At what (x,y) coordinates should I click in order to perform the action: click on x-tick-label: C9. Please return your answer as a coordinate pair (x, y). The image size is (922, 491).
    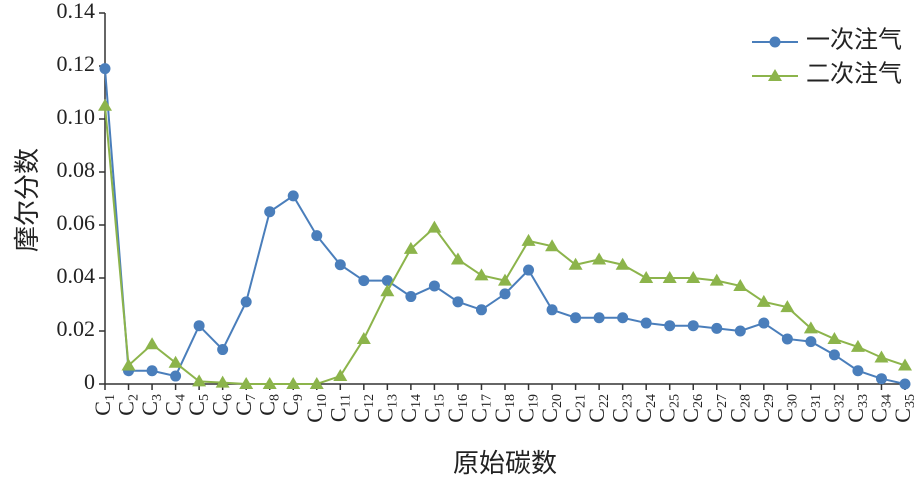
    Looking at the image, I should click on (292, 405).